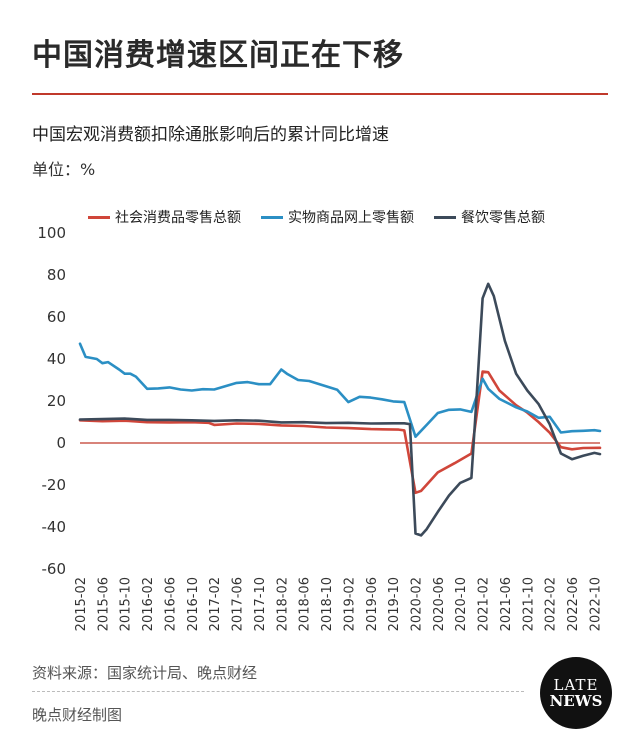 Image resolution: width=640 pixels, height=739 pixels. Describe the element at coordinates (145, 673) in the screenshot. I see `source-note: 资料来源：国家统计局、晚点财经` at that location.